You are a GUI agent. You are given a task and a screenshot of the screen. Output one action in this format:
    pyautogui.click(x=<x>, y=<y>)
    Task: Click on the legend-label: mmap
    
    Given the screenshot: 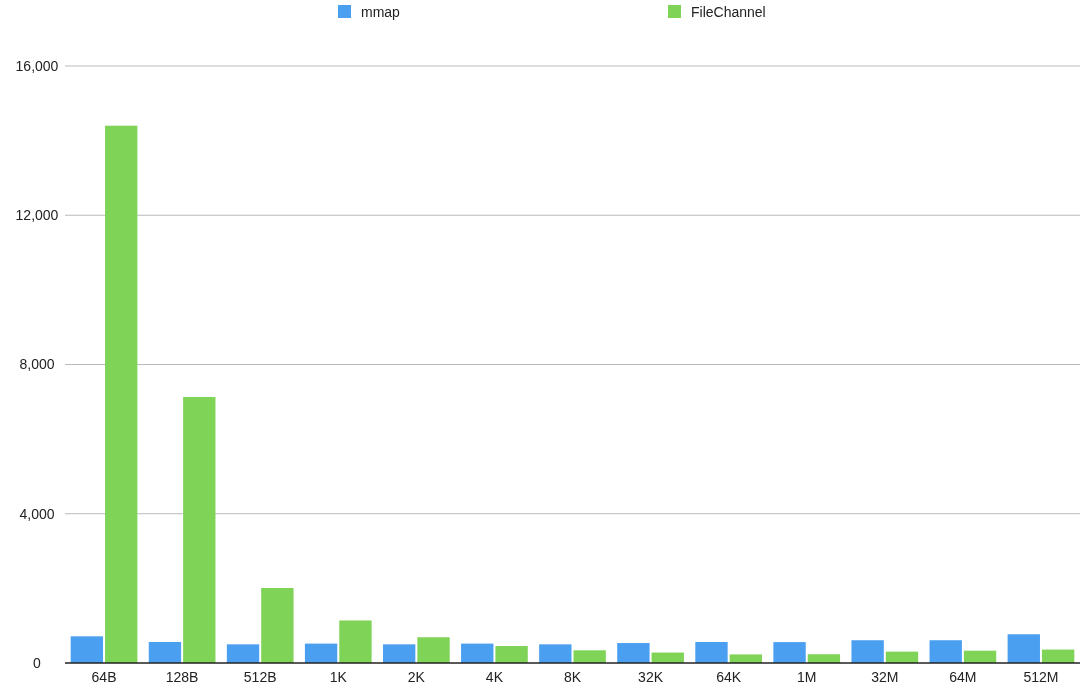 What is the action you would take?
    pyautogui.click(x=381, y=11)
    